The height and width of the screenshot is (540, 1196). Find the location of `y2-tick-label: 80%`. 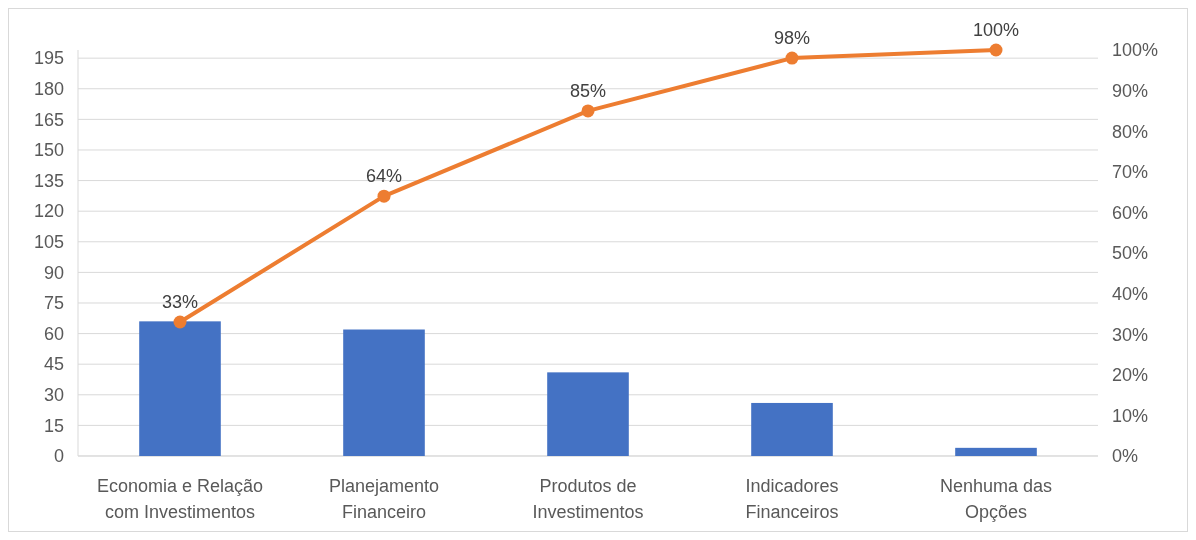

y2-tick-label: 80% is located at coordinates (1130, 131).